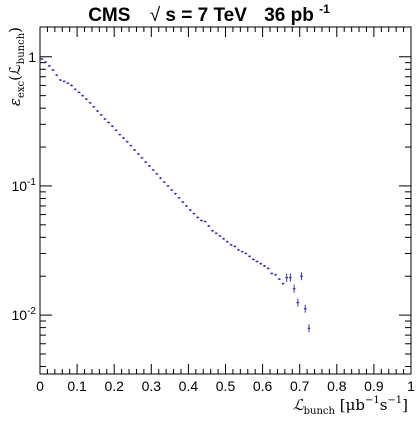  Describe the element at coordinates (15, 30) in the screenshot. I see `y-axis-label-close: )` at that location.